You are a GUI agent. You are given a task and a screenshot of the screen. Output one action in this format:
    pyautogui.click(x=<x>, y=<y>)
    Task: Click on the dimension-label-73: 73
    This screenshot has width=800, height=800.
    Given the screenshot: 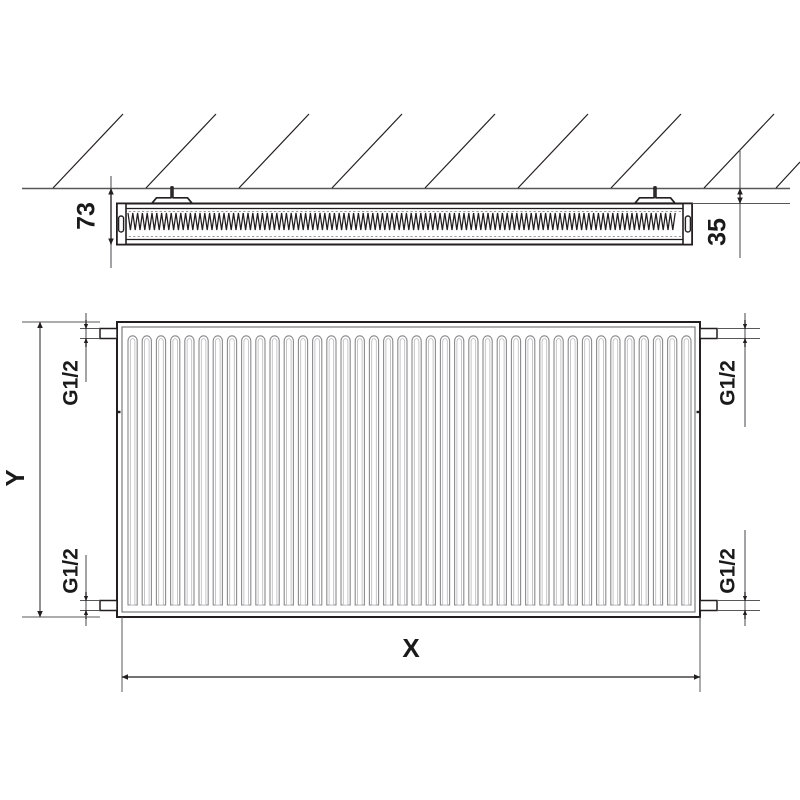 What is the action you would take?
    pyautogui.click(x=87, y=216)
    